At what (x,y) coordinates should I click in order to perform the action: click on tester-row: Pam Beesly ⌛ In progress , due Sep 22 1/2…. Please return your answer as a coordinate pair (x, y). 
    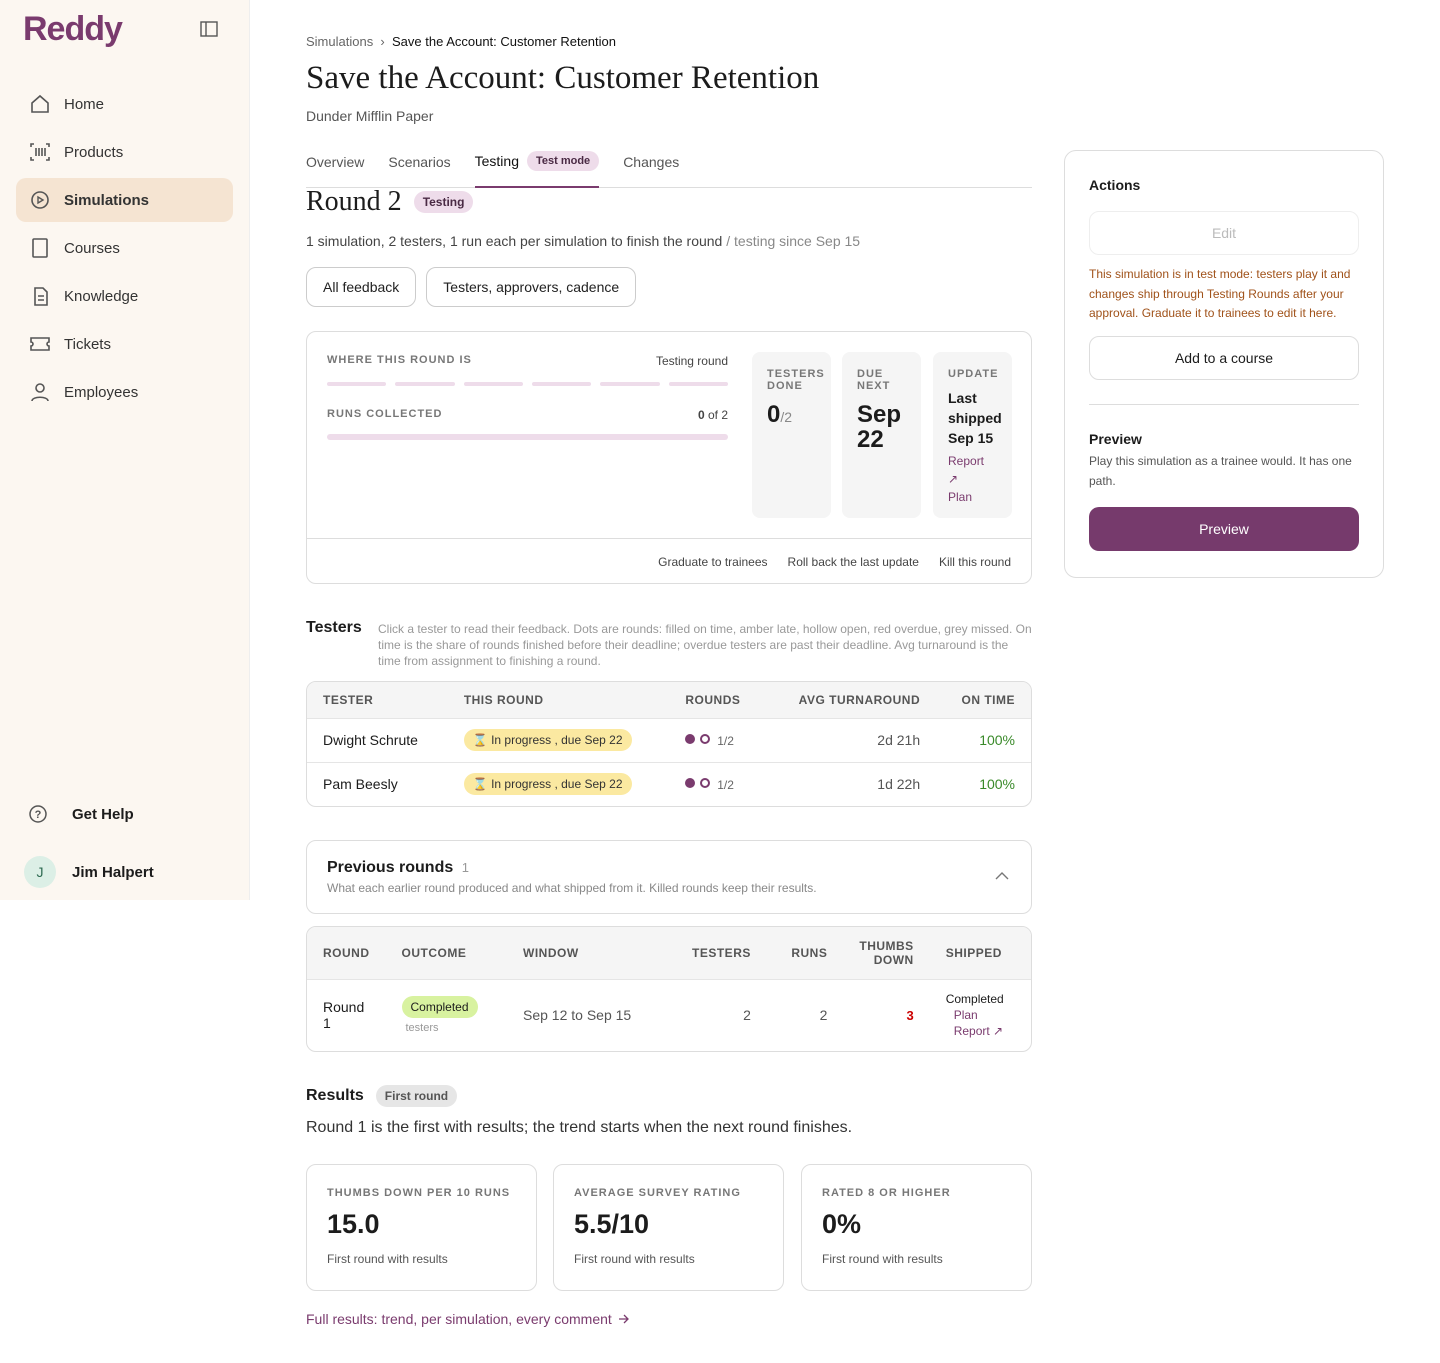
    Looking at the image, I should click on (669, 783).